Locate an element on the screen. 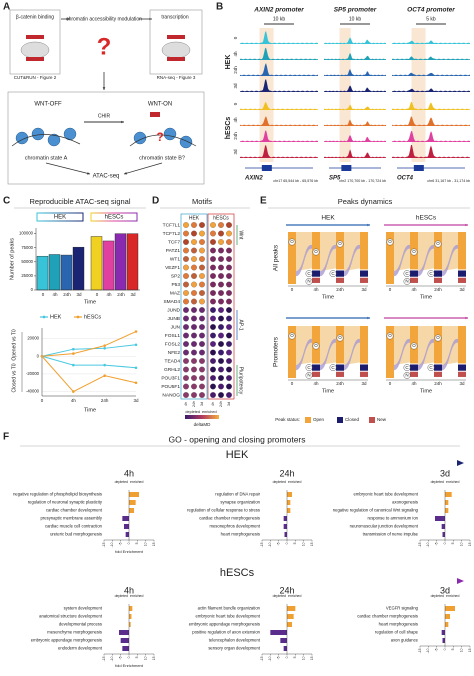 The image size is (474, 676). label: Time is located at coordinates (426, 297).